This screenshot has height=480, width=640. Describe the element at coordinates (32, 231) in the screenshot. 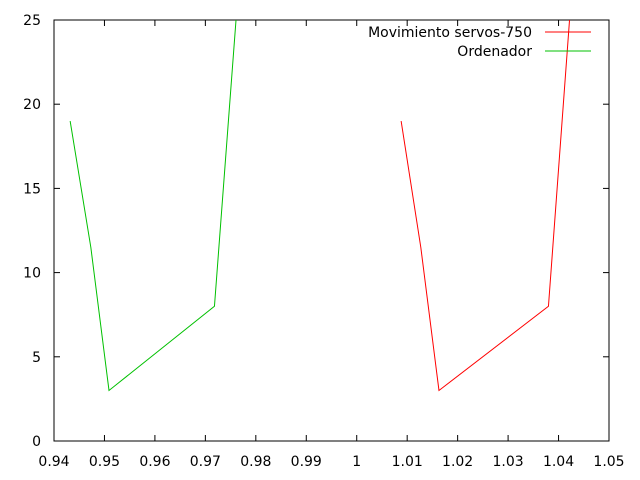

I see `y-axis-tick-labels: 0 5 10 15 20 25` at that location.